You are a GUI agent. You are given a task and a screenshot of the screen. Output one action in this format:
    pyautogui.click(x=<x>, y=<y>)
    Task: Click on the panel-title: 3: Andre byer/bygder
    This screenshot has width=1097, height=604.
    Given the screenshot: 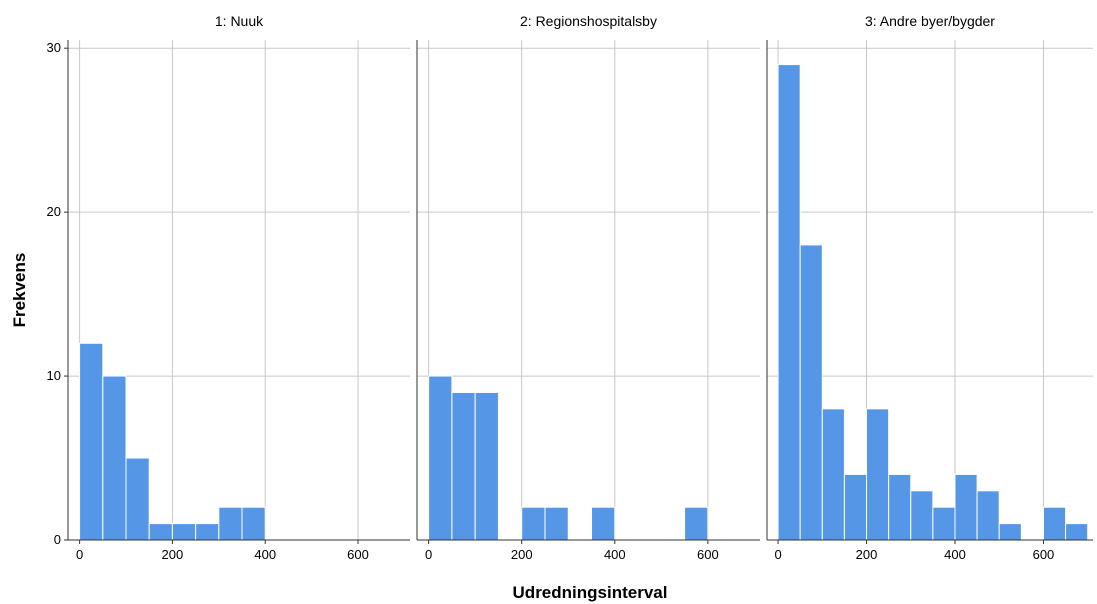 What is the action you would take?
    pyautogui.click(x=930, y=21)
    